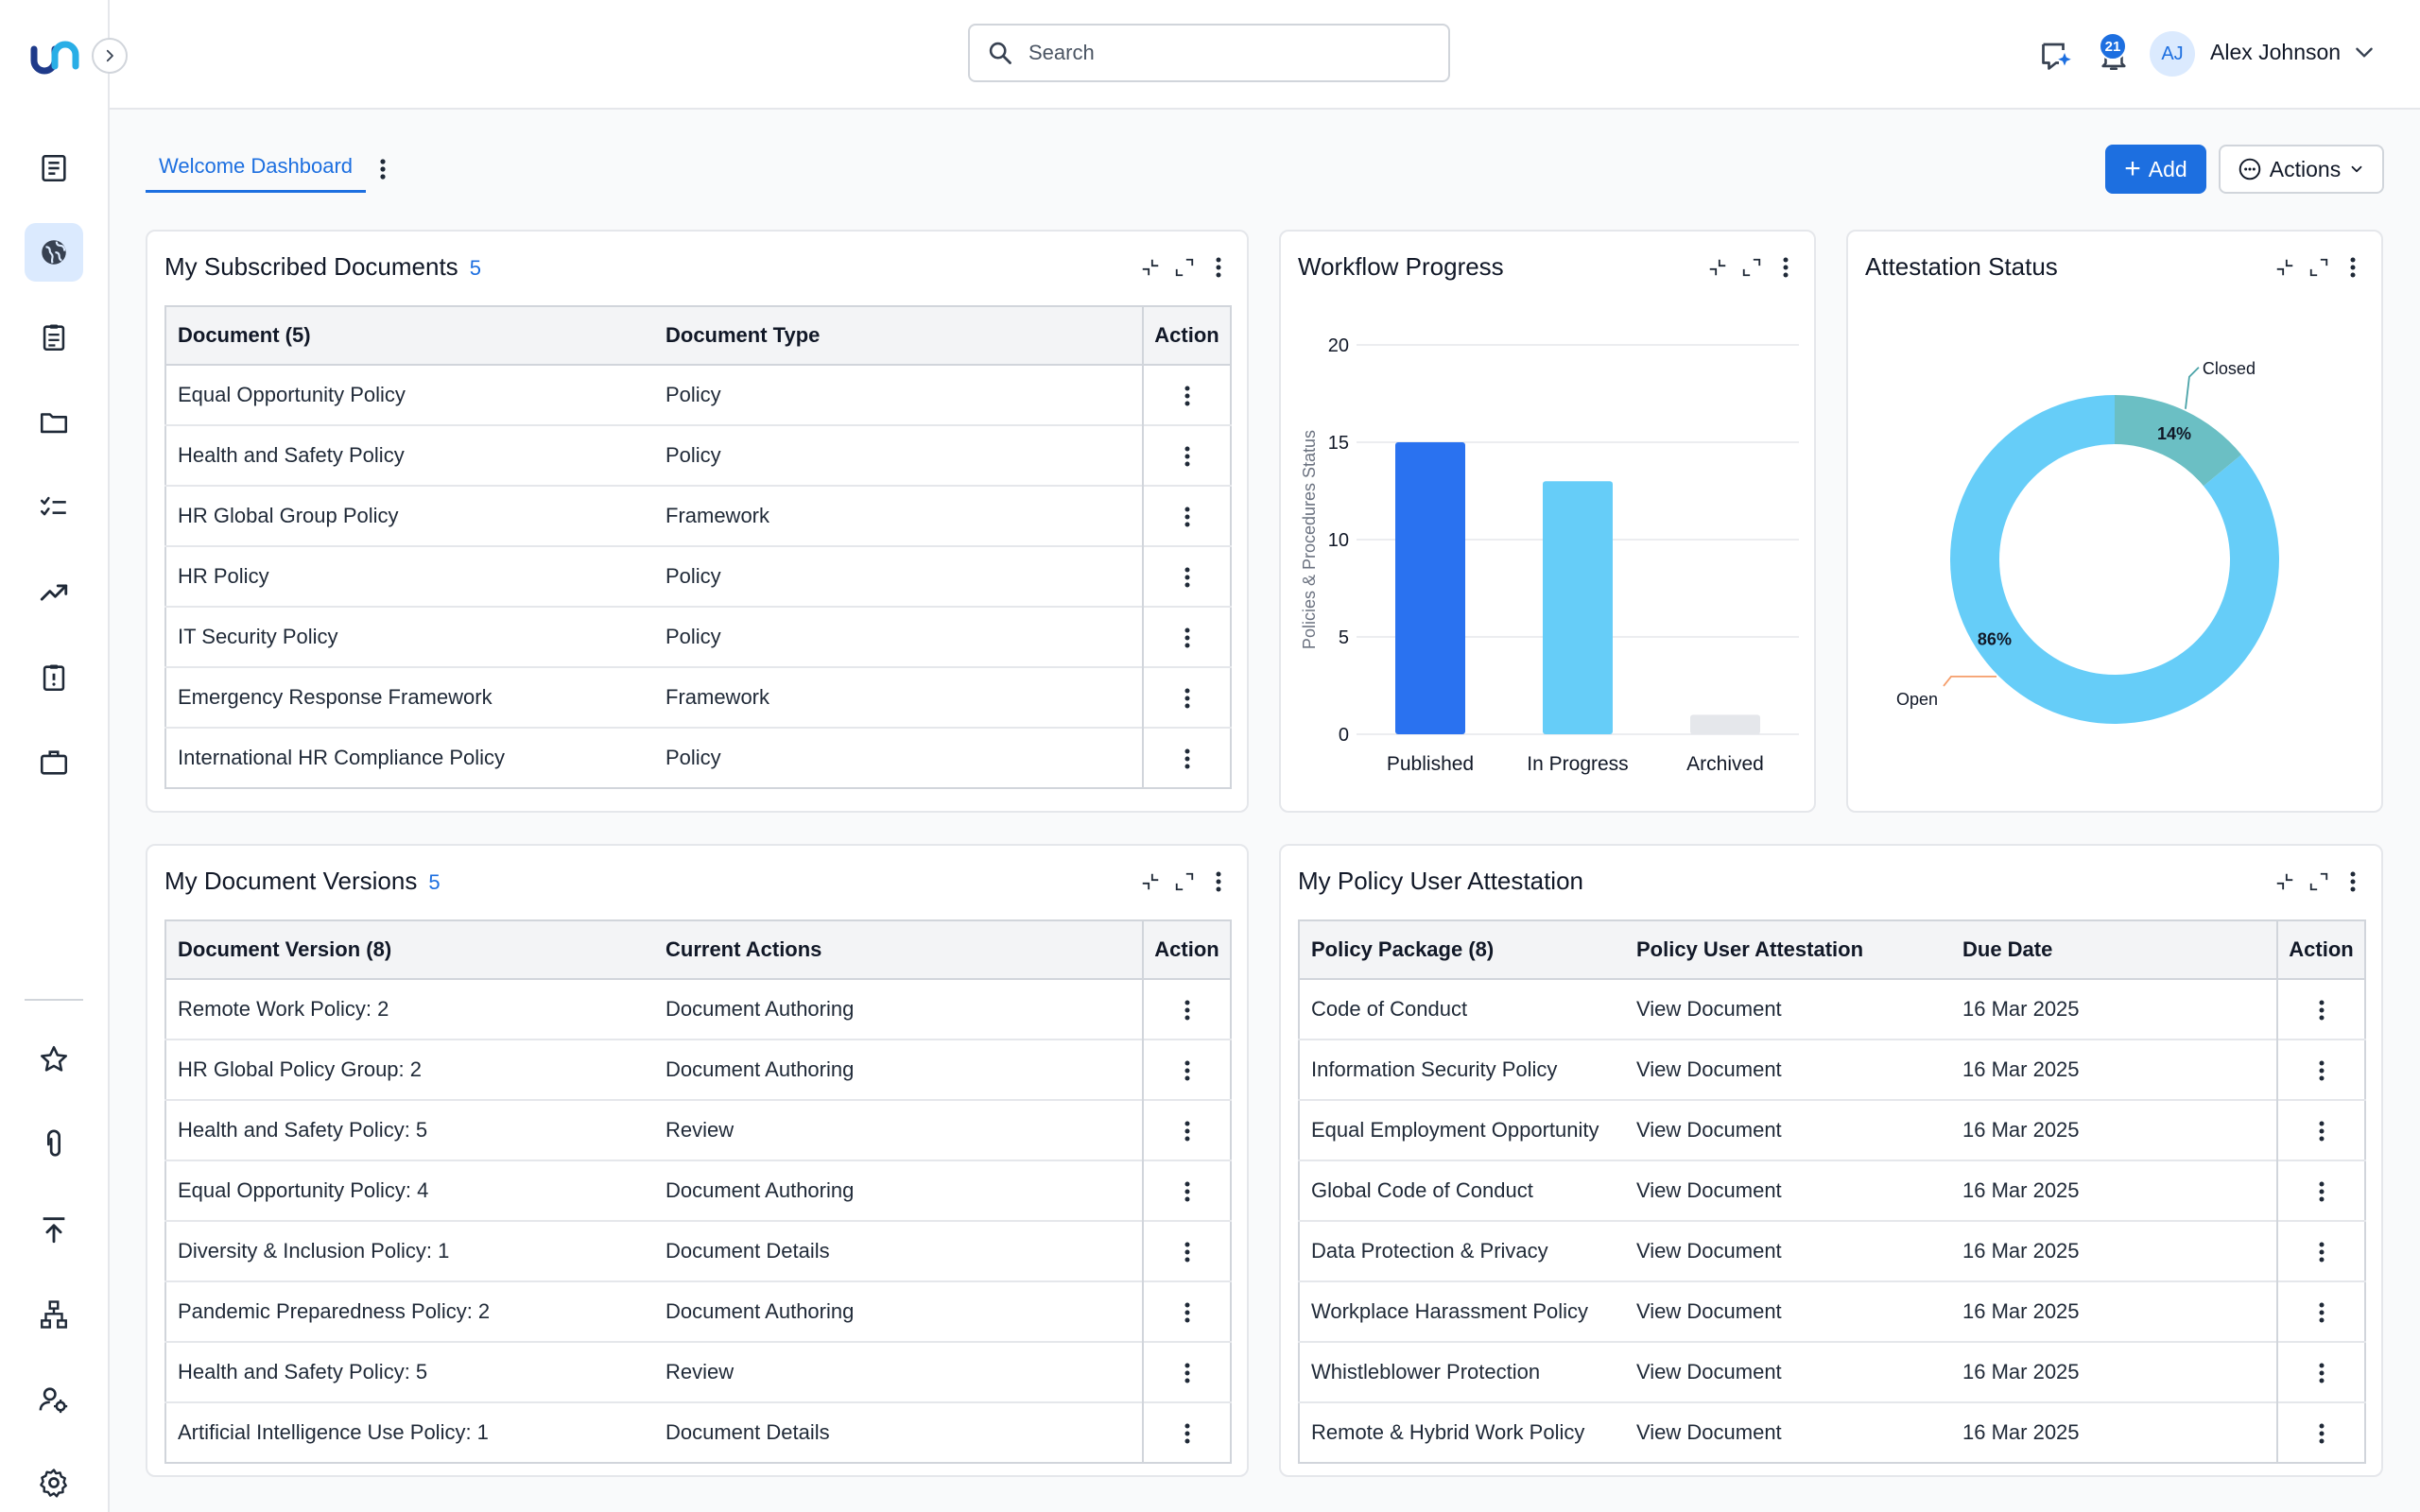  Describe the element at coordinates (54, 507) in the screenshot. I see `sidebar-item-tasks` at that location.